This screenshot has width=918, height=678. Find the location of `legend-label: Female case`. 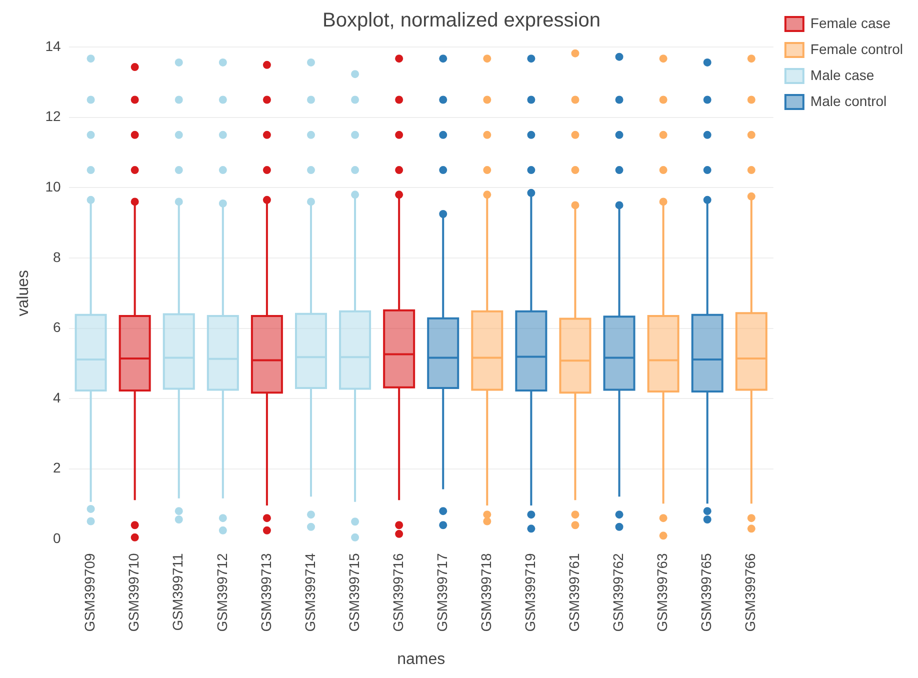

legend-label: Female case is located at coordinates (850, 22).